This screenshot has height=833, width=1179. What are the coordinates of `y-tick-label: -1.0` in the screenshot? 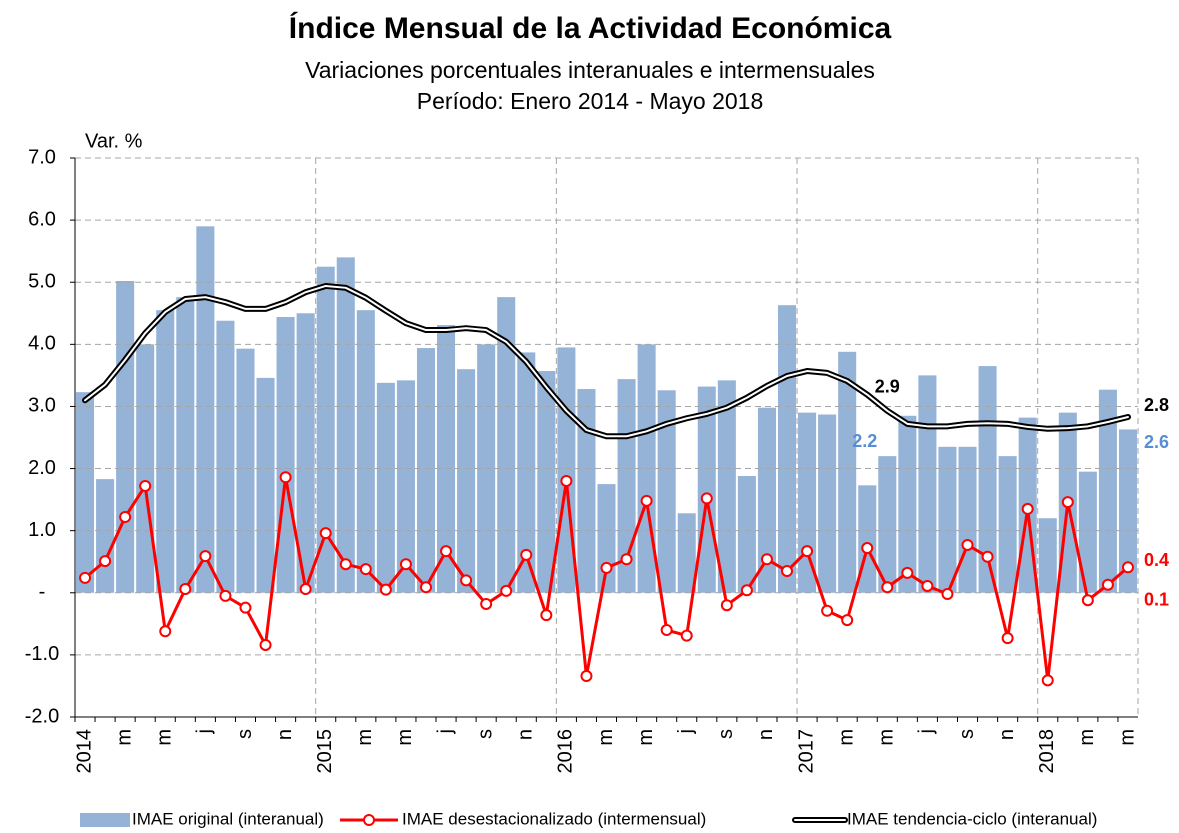 It's located at (42, 654).